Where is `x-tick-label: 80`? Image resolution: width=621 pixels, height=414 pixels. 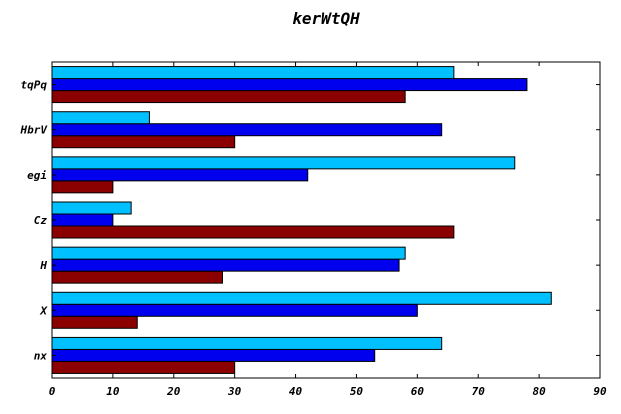
x-tick-label: 80 is located at coordinates (539, 391).